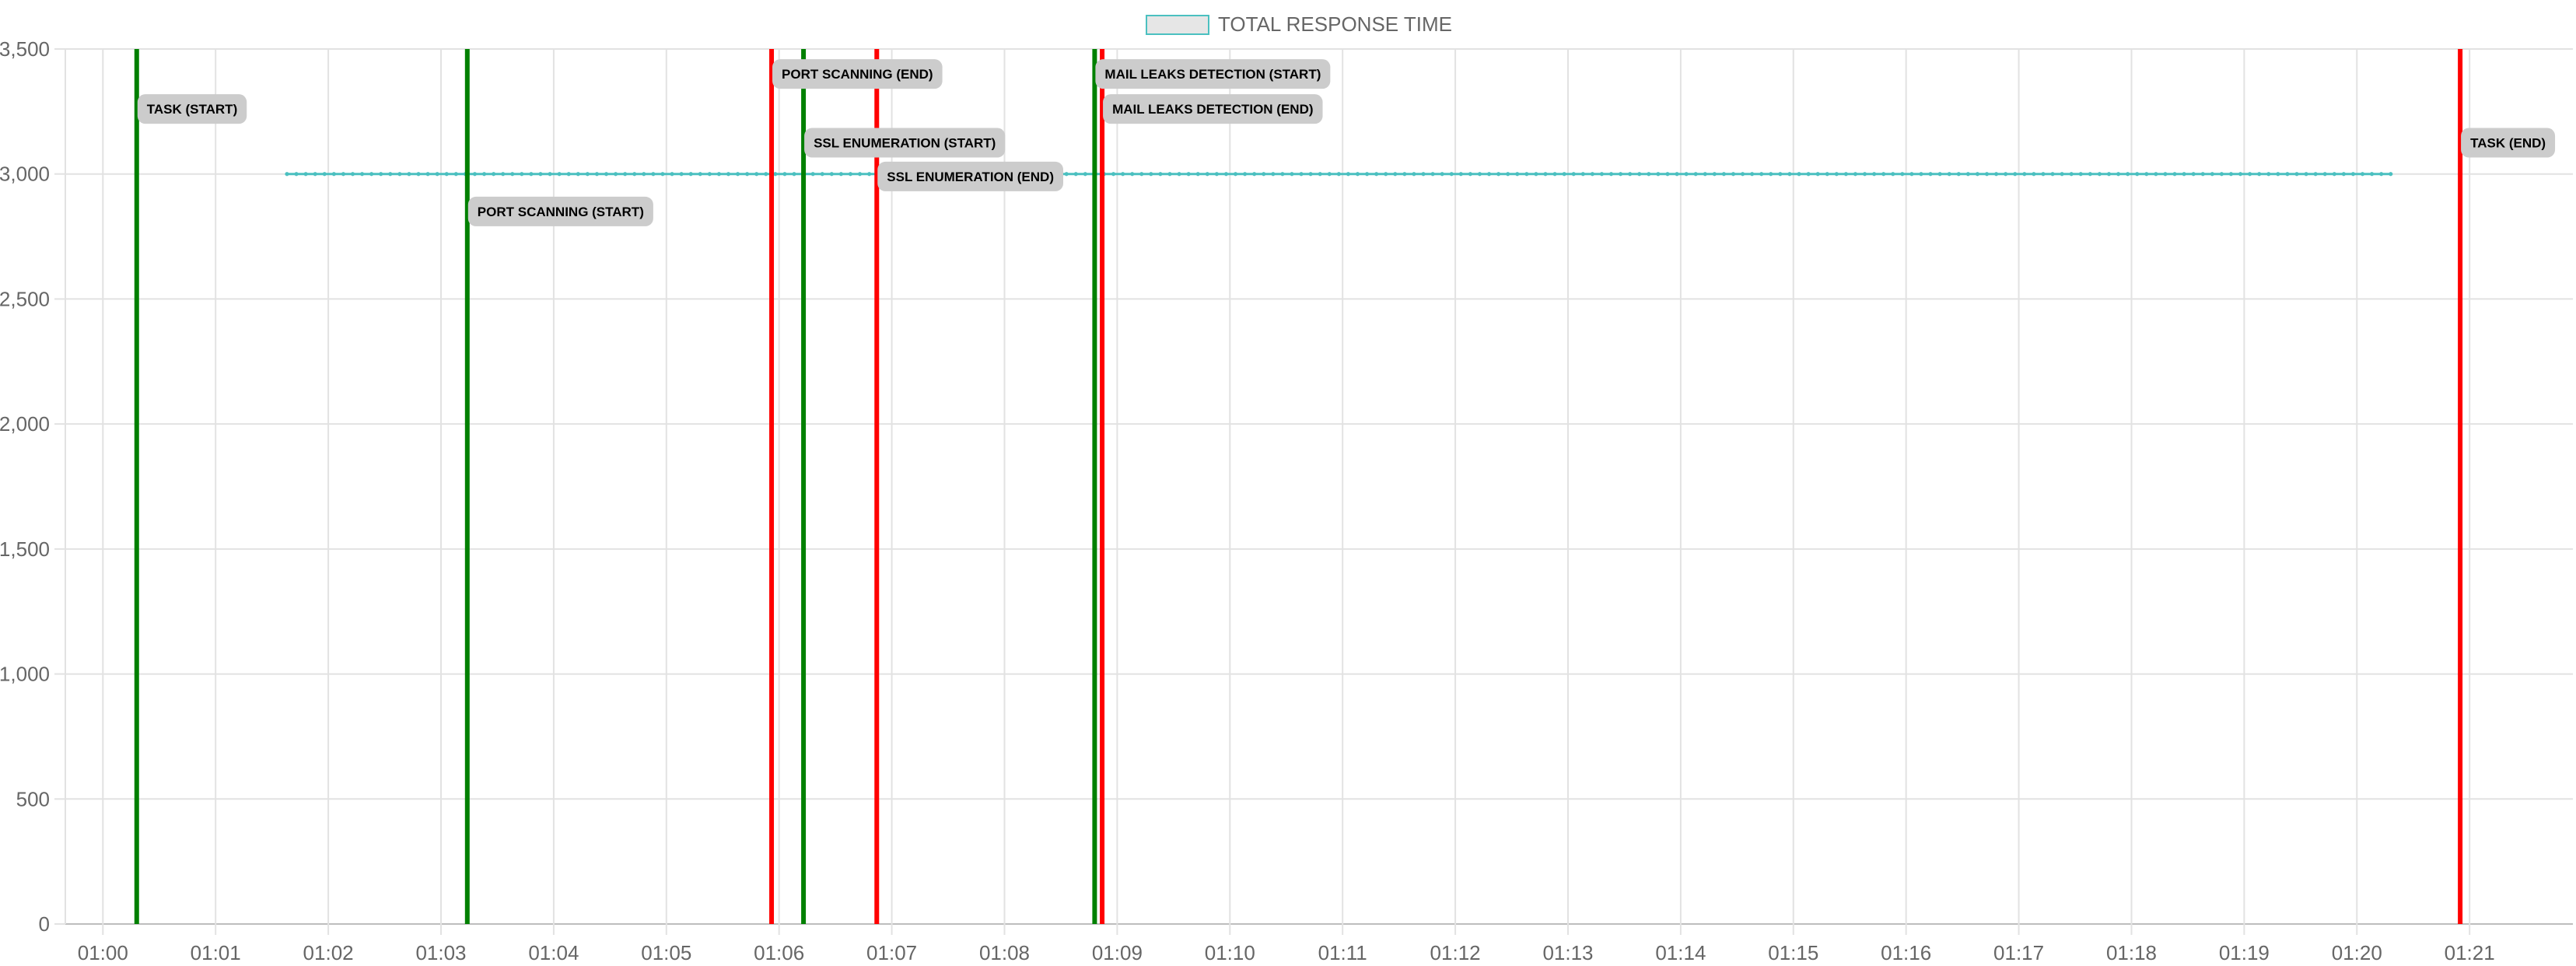  I want to click on x-tick-label: 01:08, so click(1004, 953).